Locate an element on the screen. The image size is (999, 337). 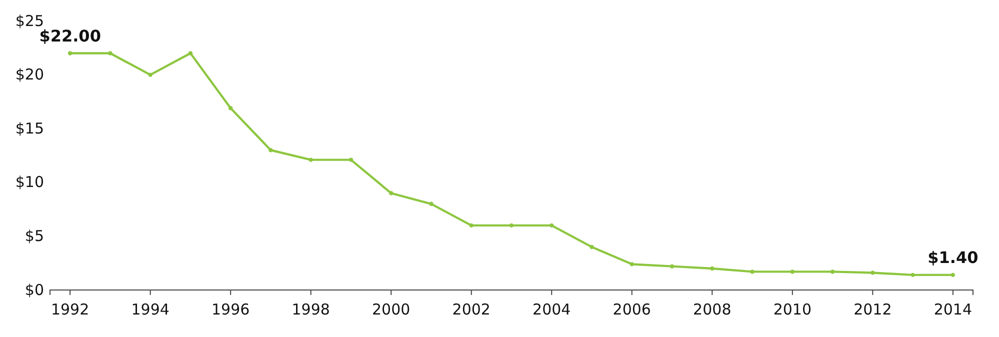
x-tick-label: 2004 is located at coordinates (551, 309).